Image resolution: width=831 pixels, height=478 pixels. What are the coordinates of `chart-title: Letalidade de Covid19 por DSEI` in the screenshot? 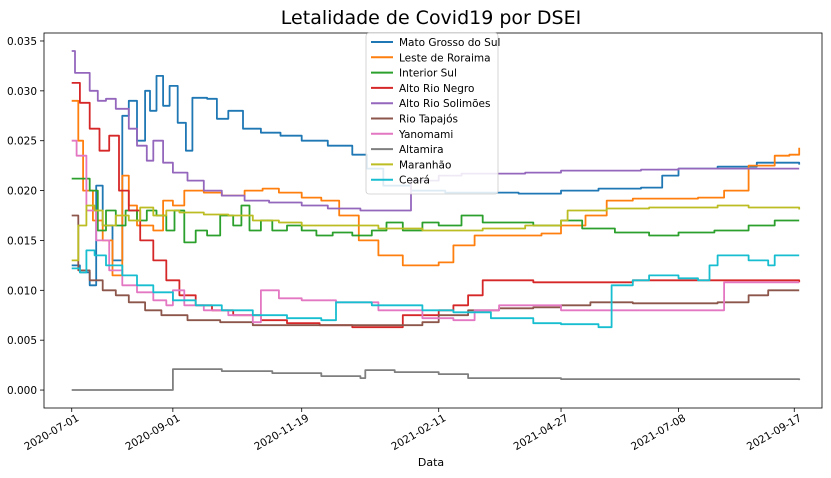 It's located at (431, 18).